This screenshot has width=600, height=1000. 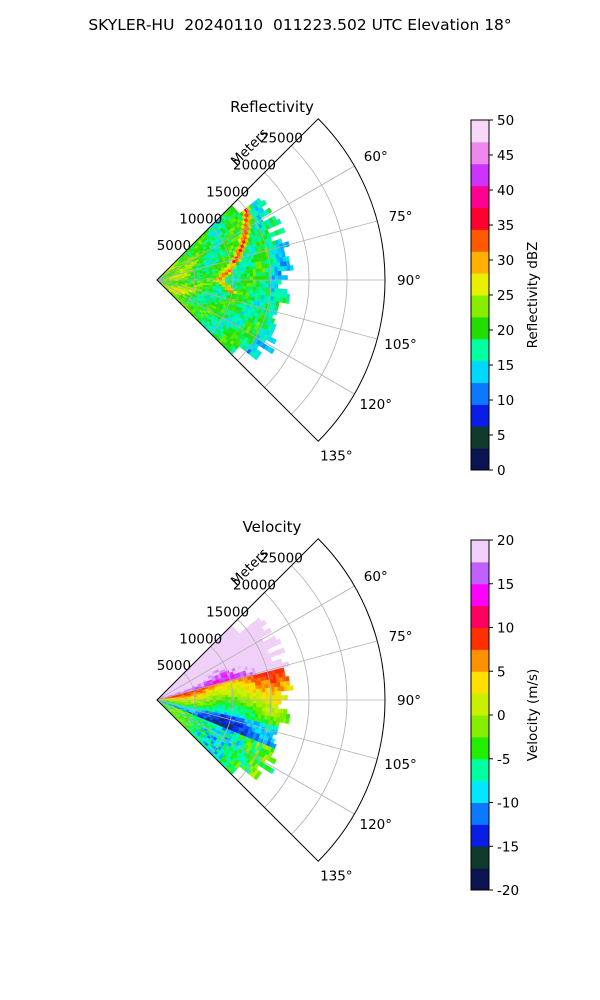 What do you see at coordinates (409, 701) in the screenshot?
I see `azimuth-tick-label: 90°` at bounding box center [409, 701].